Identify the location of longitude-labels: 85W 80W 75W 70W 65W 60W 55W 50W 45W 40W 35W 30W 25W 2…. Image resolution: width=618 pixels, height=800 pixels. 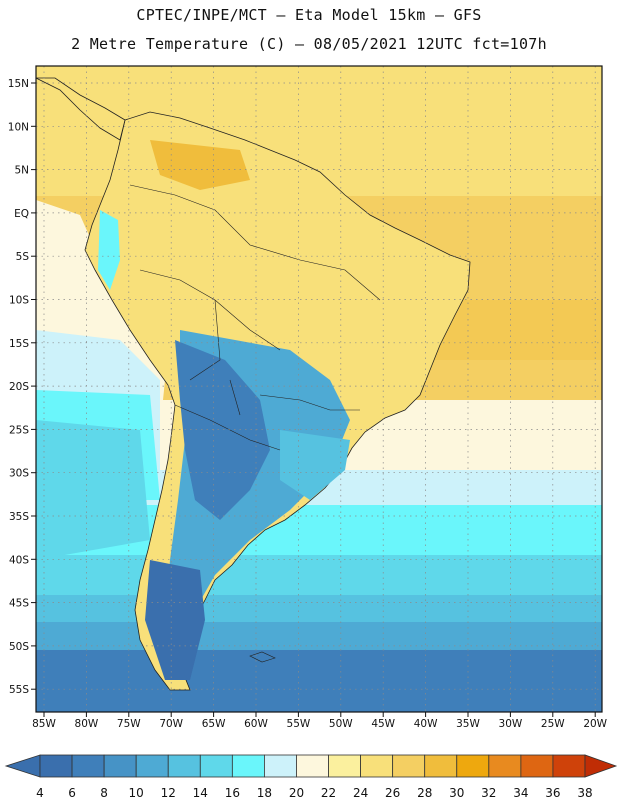
(320, 721).